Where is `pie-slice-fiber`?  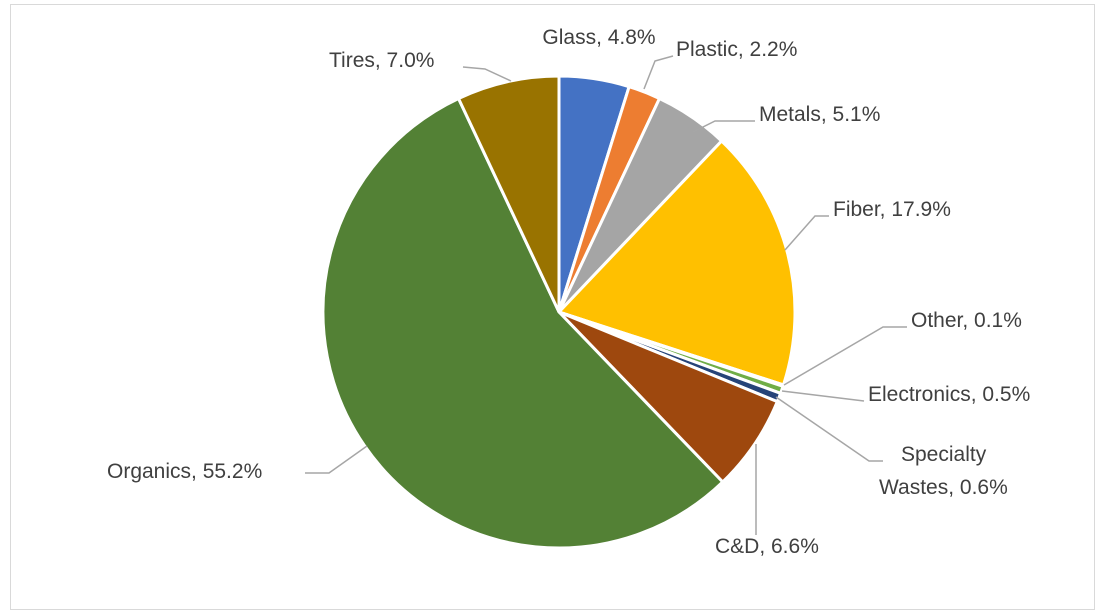
pie-slice-fiber is located at coordinates (677, 263).